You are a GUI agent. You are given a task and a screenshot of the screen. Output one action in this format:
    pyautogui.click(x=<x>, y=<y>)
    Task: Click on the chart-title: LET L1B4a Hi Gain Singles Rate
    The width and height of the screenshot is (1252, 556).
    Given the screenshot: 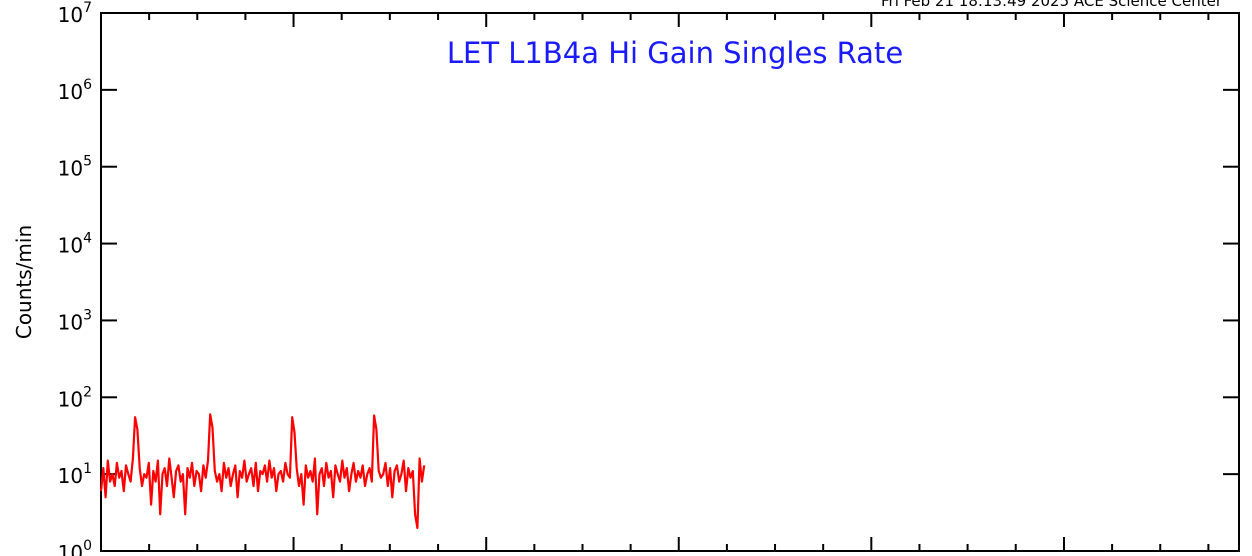 What is the action you would take?
    pyautogui.click(x=675, y=53)
    